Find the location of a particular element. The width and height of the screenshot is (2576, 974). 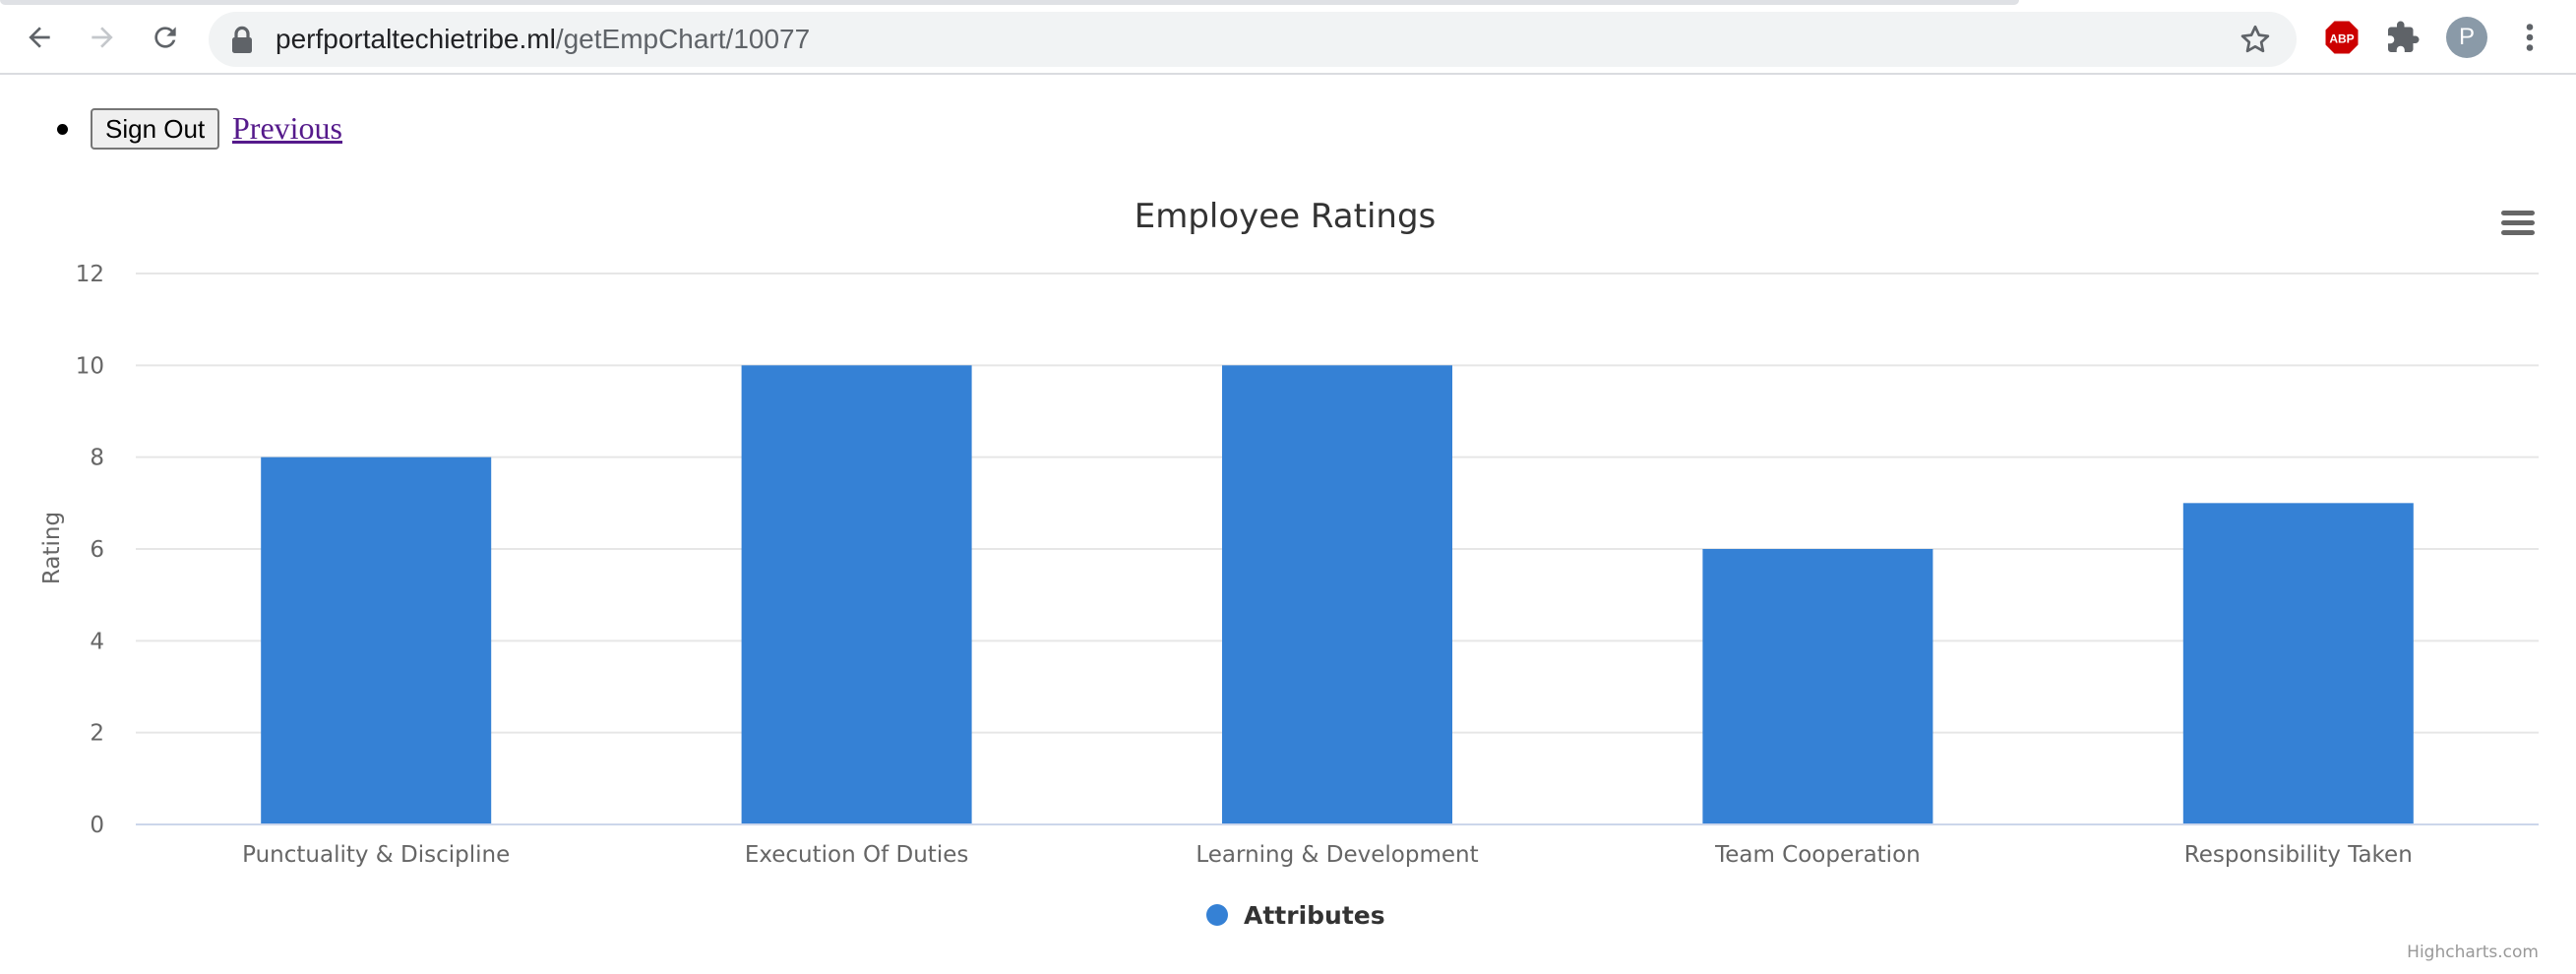

x-tick-label: Learning & Development is located at coordinates (1337, 855).